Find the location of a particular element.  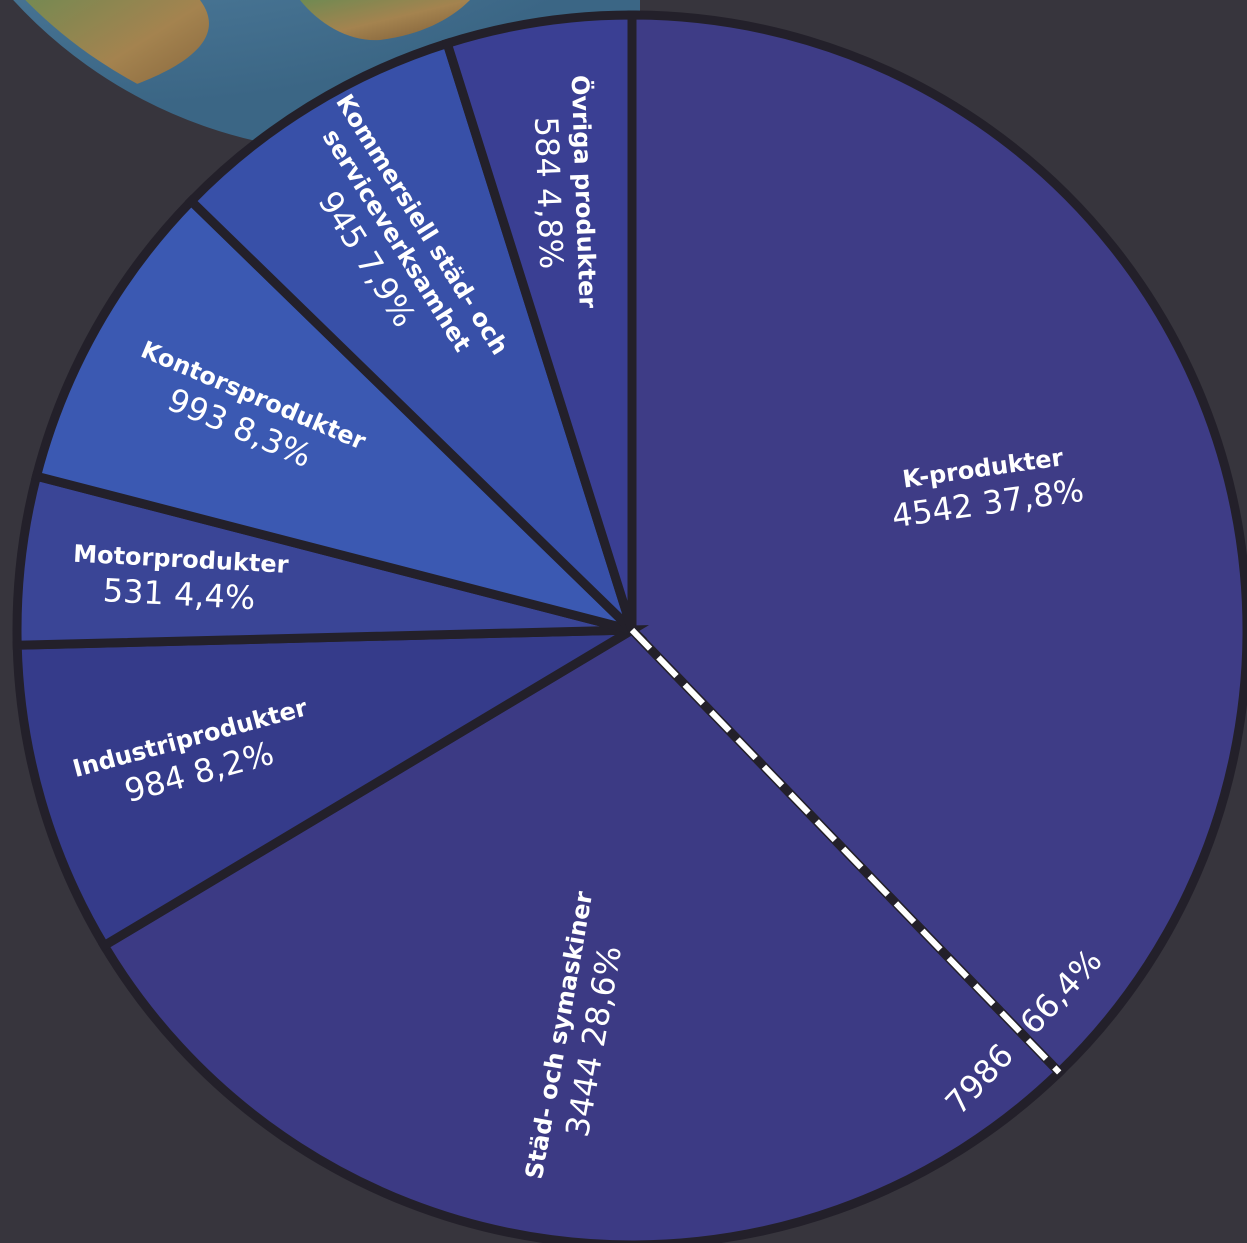

group-dashed-line is located at coordinates (845, 851).